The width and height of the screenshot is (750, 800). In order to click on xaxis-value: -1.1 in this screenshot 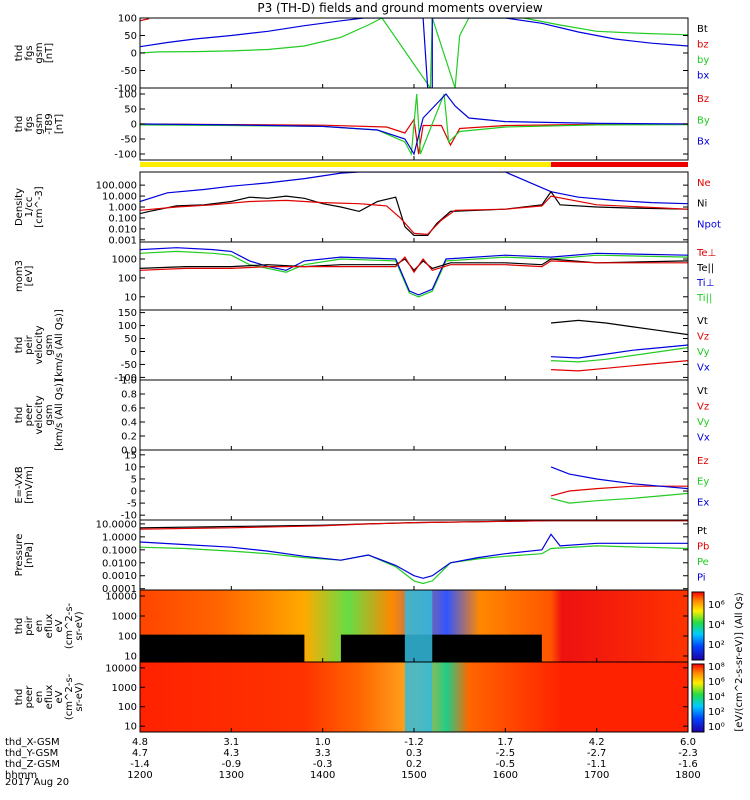, I will do `click(597, 764)`.